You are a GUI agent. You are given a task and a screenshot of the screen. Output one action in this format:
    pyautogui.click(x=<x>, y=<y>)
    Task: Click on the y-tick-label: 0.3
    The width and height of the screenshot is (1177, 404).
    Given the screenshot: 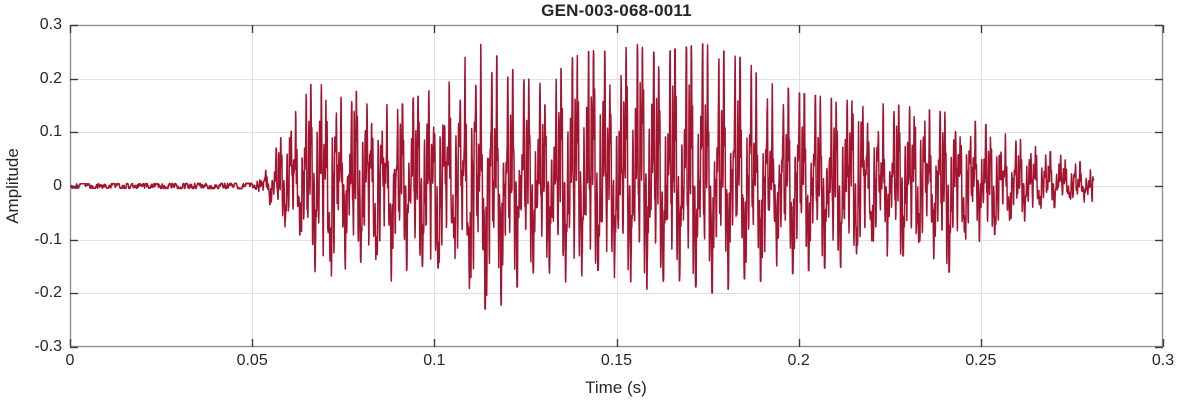 What is the action you would take?
    pyautogui.click(x=50, y=24)
    